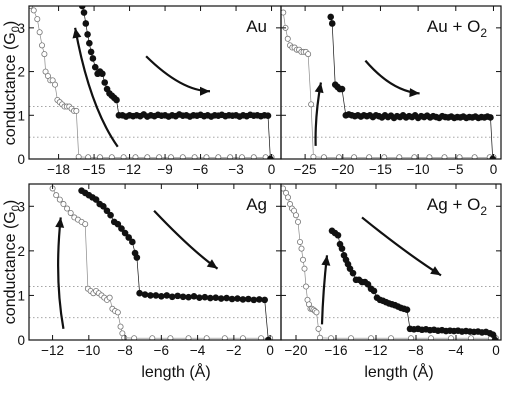 The width and height of the screenshot is (505, 393). I want to click on x-tick-label: −25, so click(305, 169).